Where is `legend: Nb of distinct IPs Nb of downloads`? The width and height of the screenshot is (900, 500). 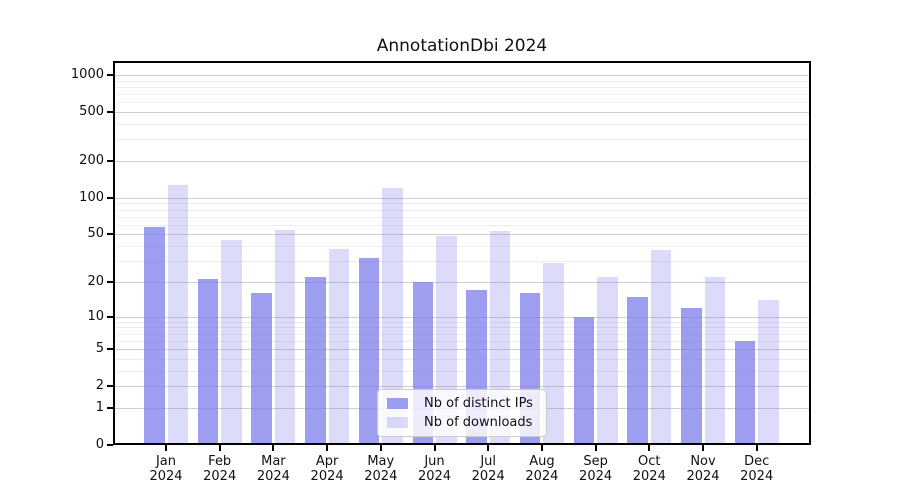
legend: Nb of distinct IPs Nb of downloads is located at coordinates (462, 413).